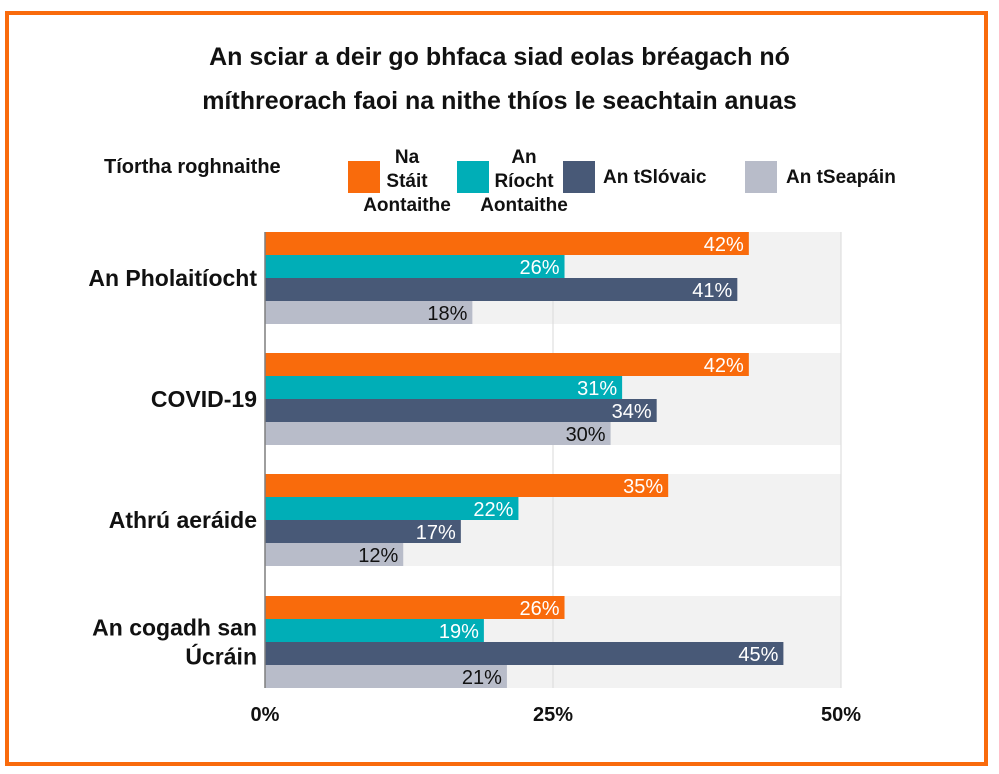 The width and height of the screenshot is (999, 774). What do you see at coordinates (758, 655) in the screenshot?
I see `bar-label-3-2: 45%` at bounding box center [758, 655].